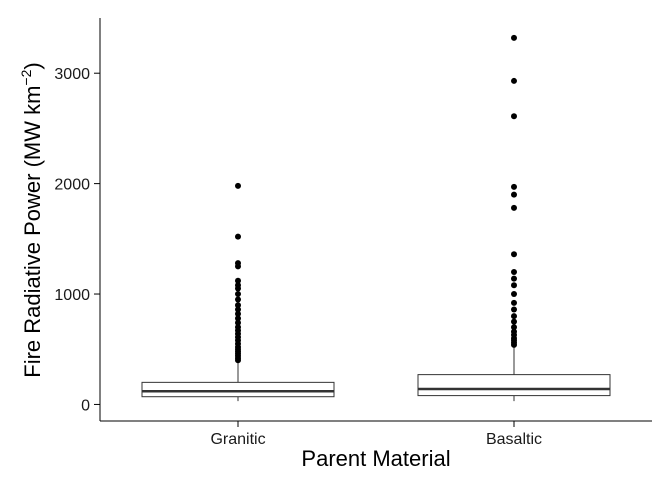 The height and width of the screenshot is (480, 672). I want to click on x-axis-ticks: Granitic Basaltic, so click(376, 434).